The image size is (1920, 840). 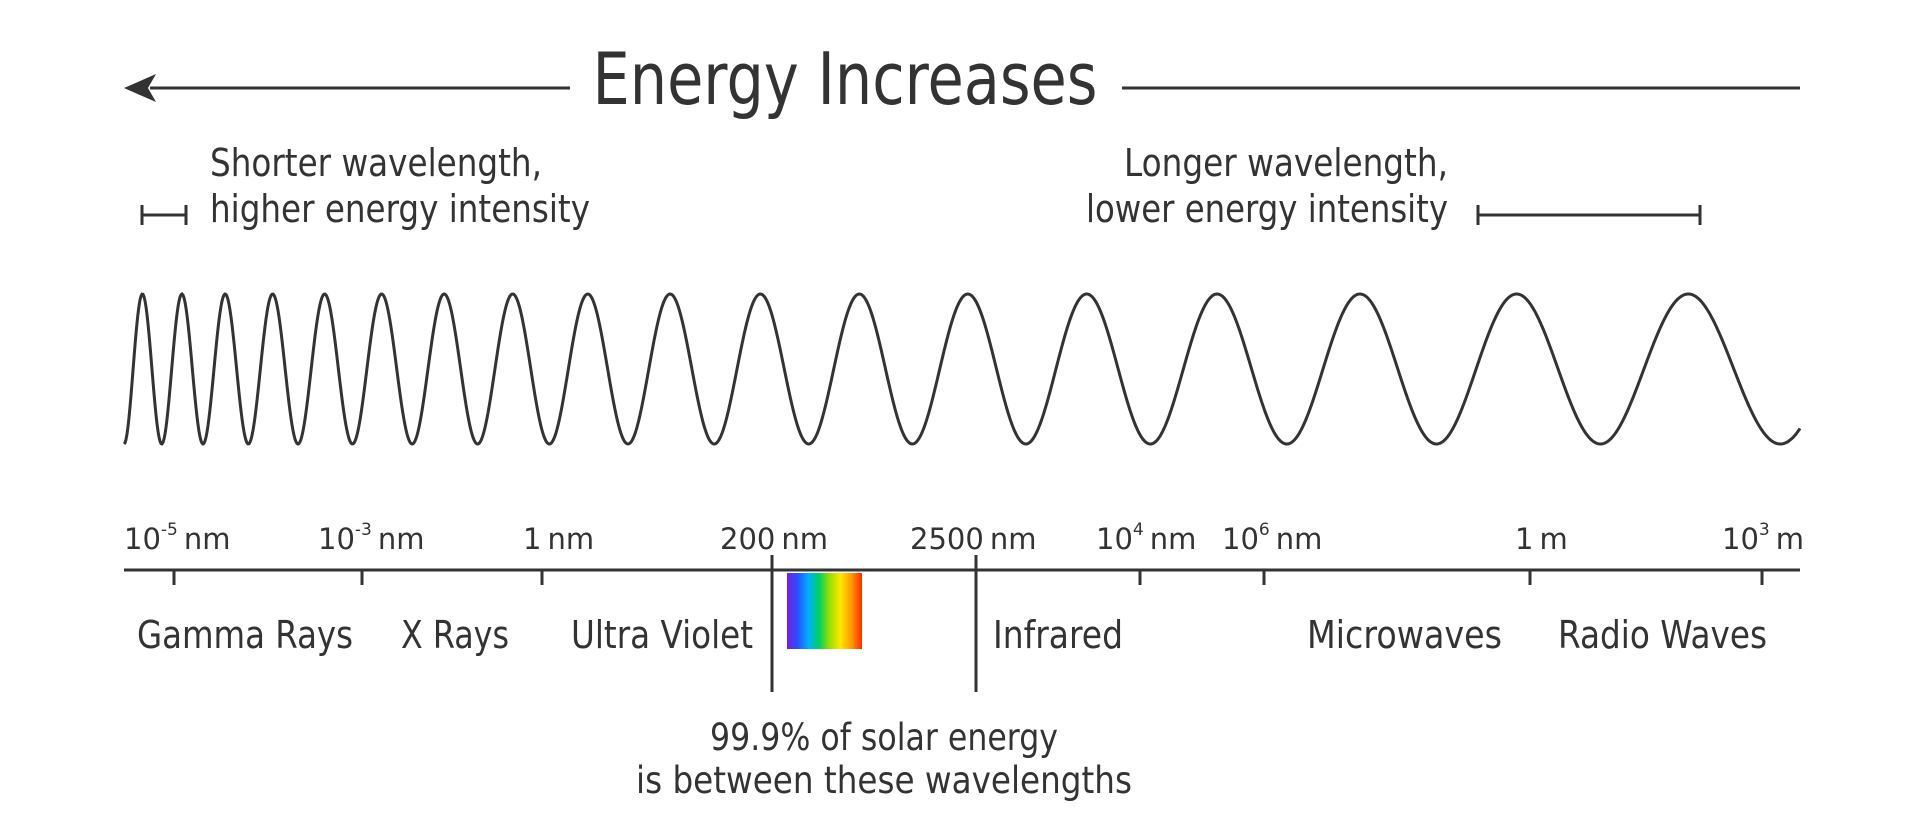 I want to click on scale-label: 2500 nm, so click(x=973, y=539).